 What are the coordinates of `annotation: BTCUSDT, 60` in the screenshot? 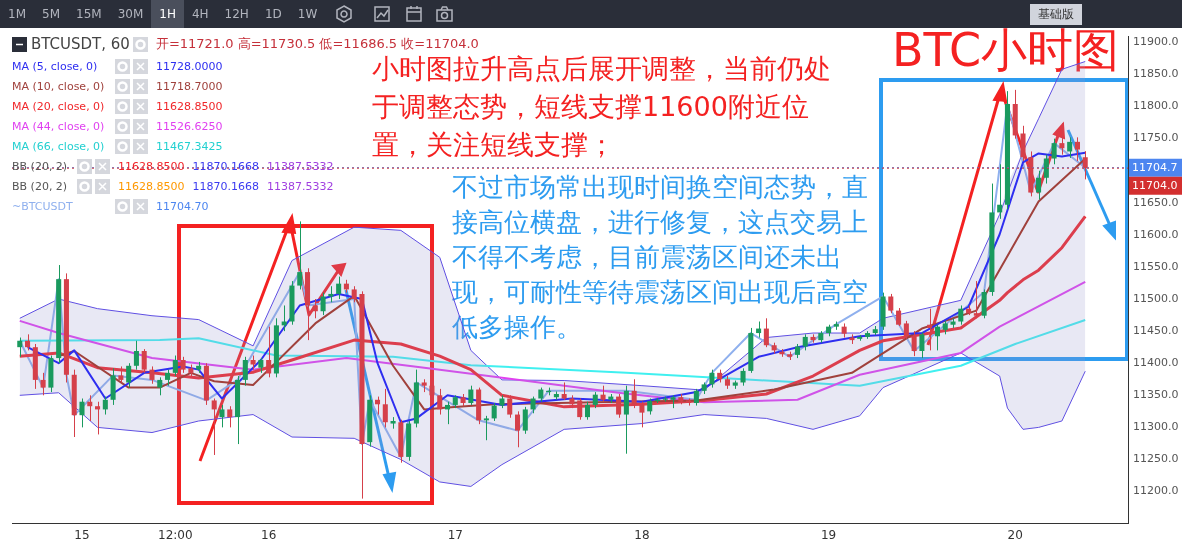 It's located at (80, 44).